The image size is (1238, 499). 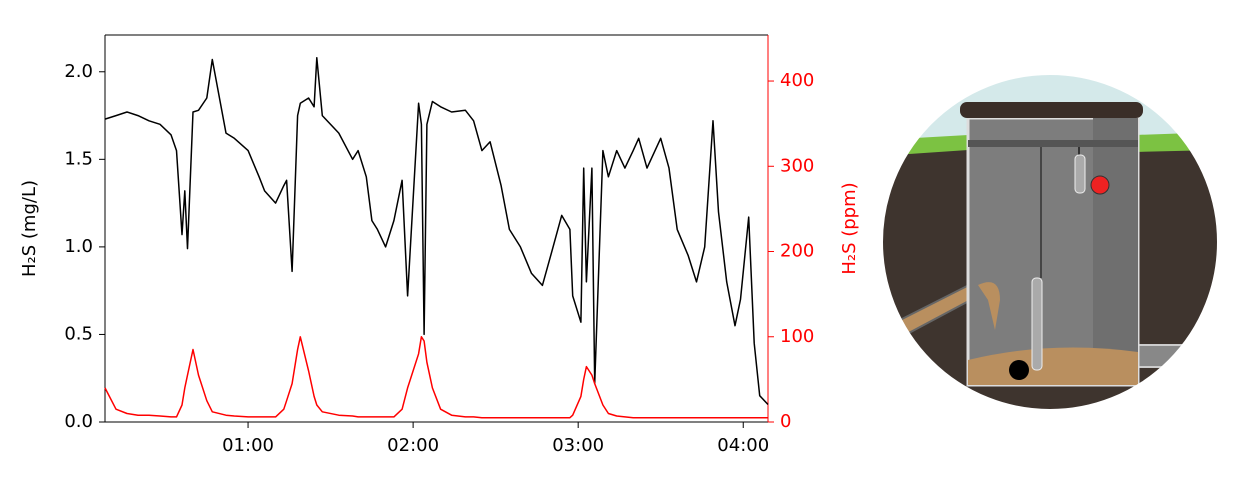 What do you see at coordinates (413, 445) in the screenshot?
I see `x-tick-label: 02:00` at bounding box center [413, 445].